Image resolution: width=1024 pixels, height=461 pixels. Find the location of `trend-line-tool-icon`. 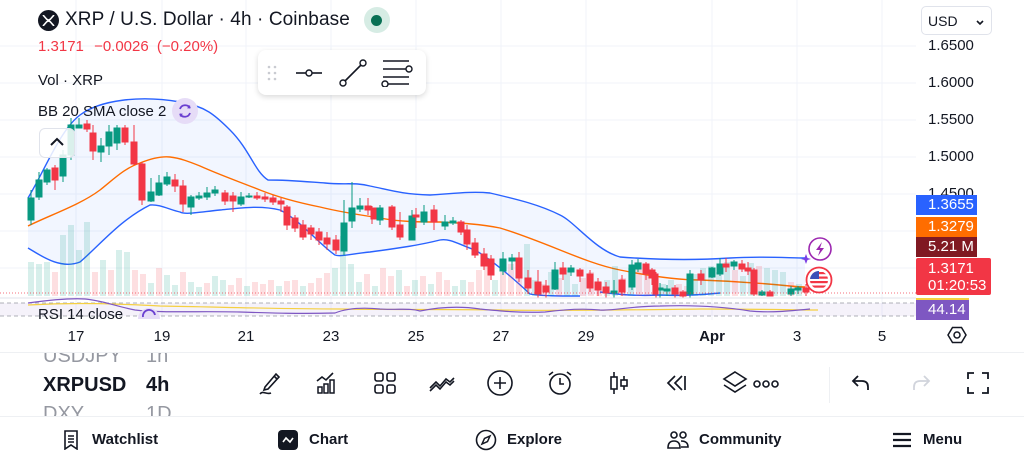

trend-line-tool-icon is located at coordinates (353, 73).